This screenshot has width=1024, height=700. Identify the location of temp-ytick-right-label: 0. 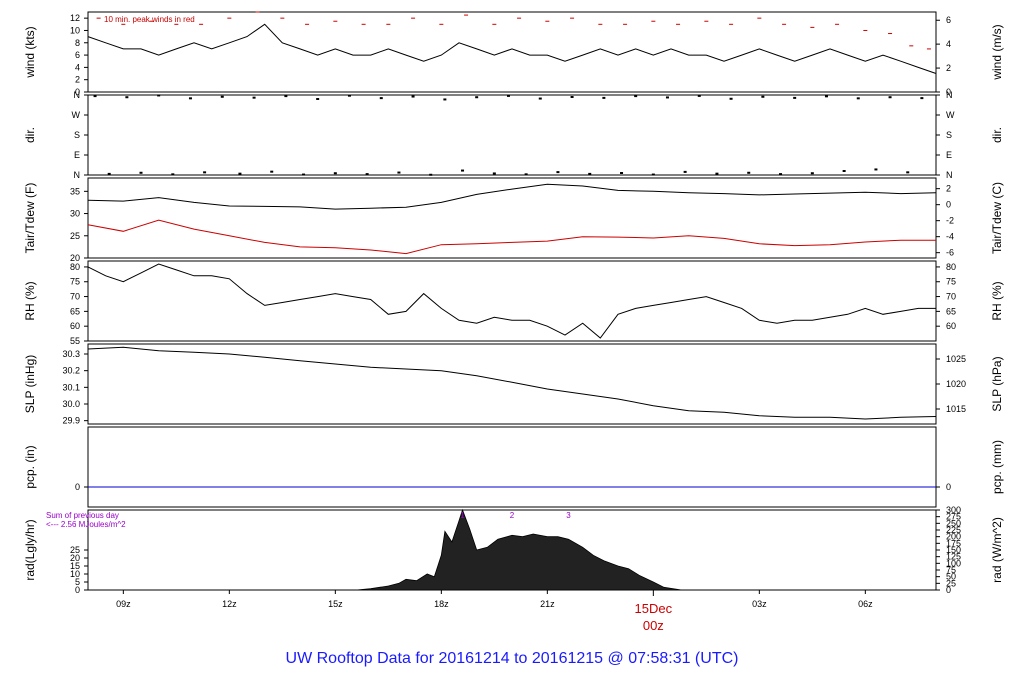
(948, 205).